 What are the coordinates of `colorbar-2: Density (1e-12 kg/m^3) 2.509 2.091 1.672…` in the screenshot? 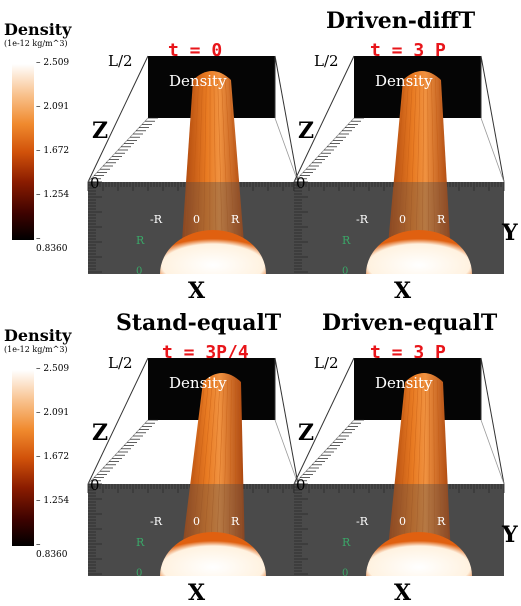 It's located at (37, 340).